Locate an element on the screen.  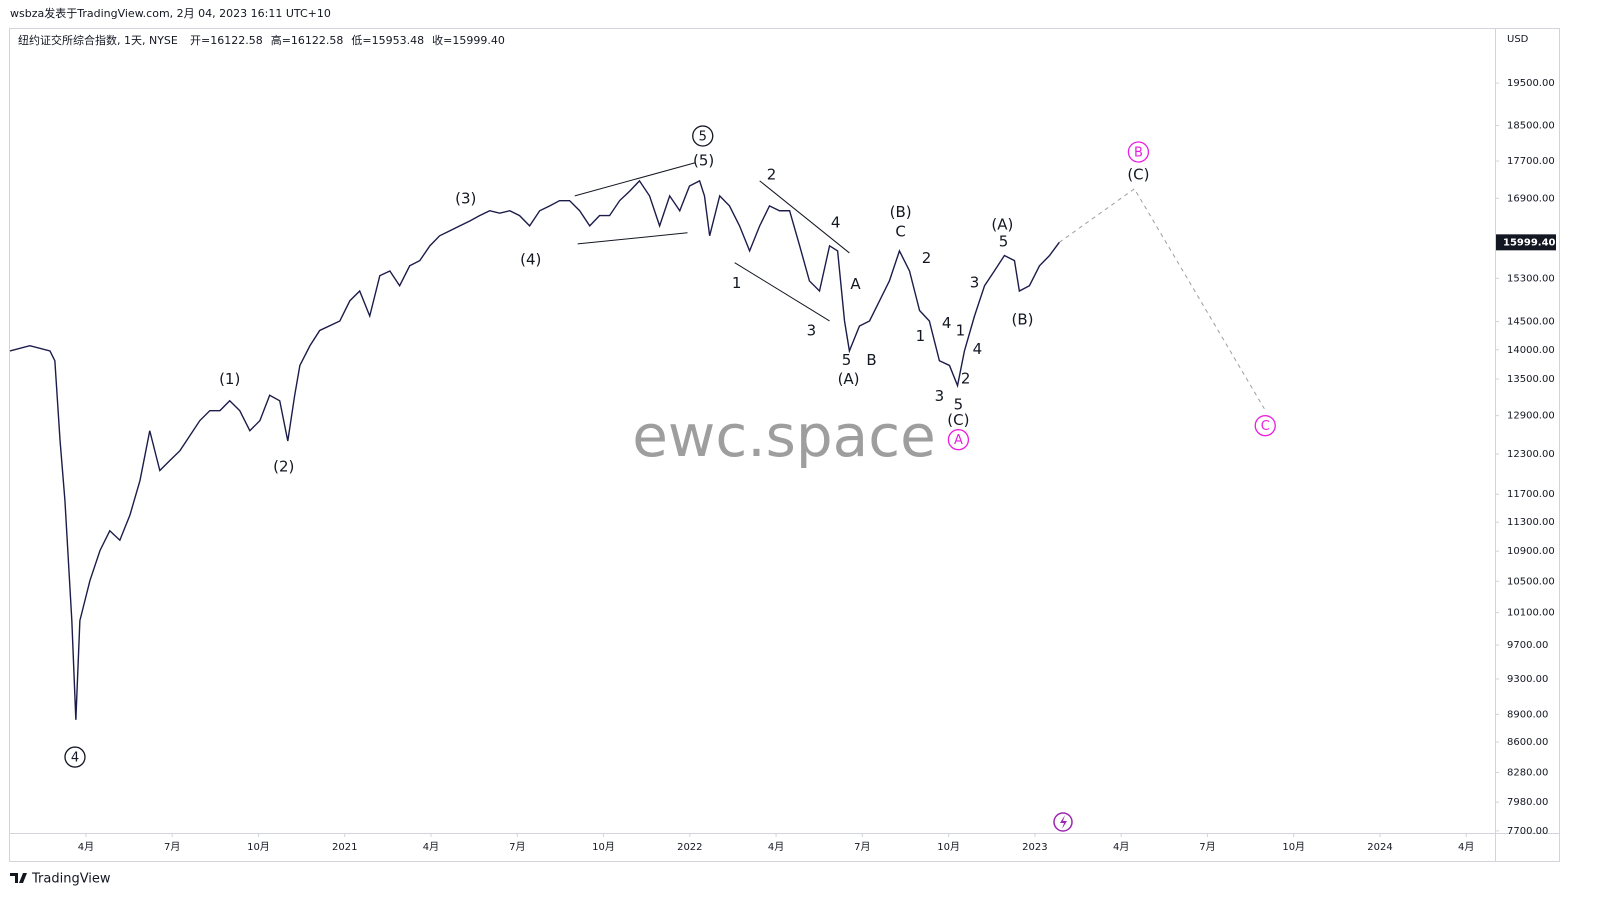
y-tick-label: 12900.00 is located at coordinates (1531, 416).